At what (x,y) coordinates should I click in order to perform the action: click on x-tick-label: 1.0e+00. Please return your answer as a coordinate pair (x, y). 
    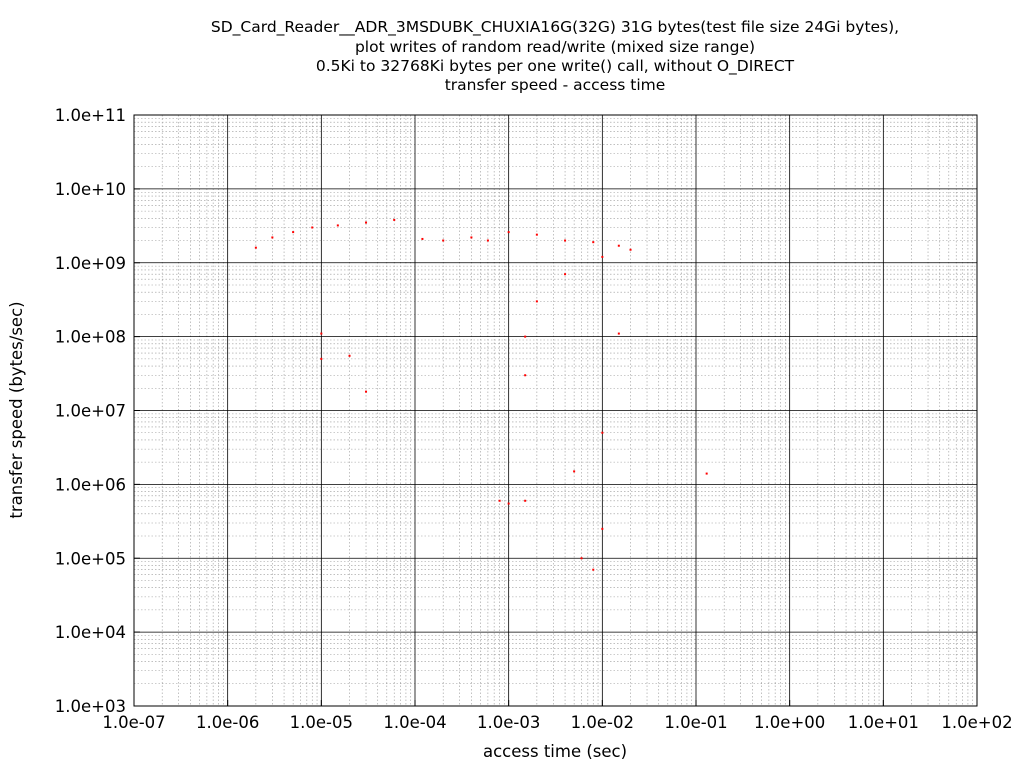
    Looking at the image, I should click on (789, 722).